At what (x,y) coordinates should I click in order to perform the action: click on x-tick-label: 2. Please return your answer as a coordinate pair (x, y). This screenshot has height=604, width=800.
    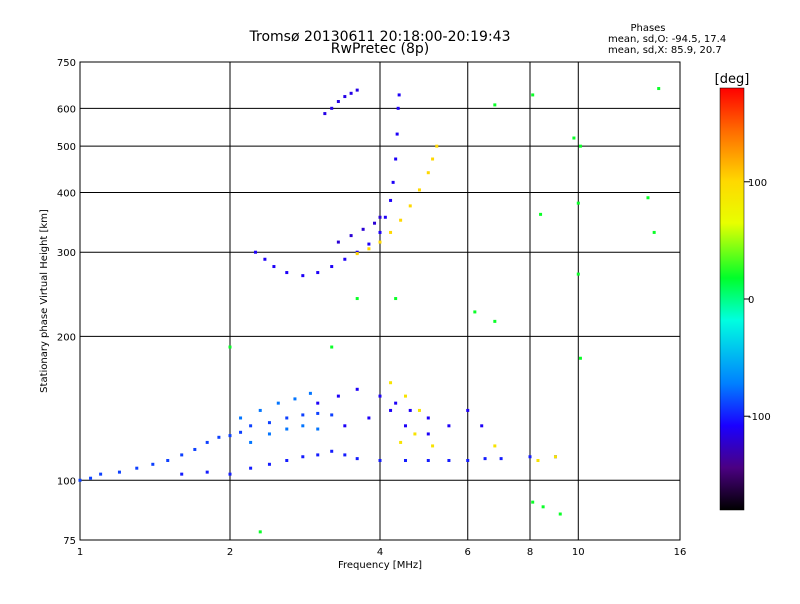
    Looking at the image, I should click on (230, 552).